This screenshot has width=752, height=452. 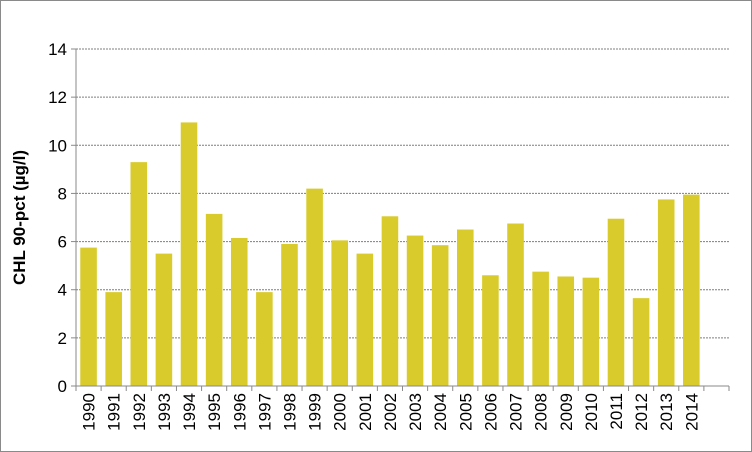 What do you see at coordinates (88, 316) in the screenshot?
I see `bar-1990` at bounding box center [88, 316].